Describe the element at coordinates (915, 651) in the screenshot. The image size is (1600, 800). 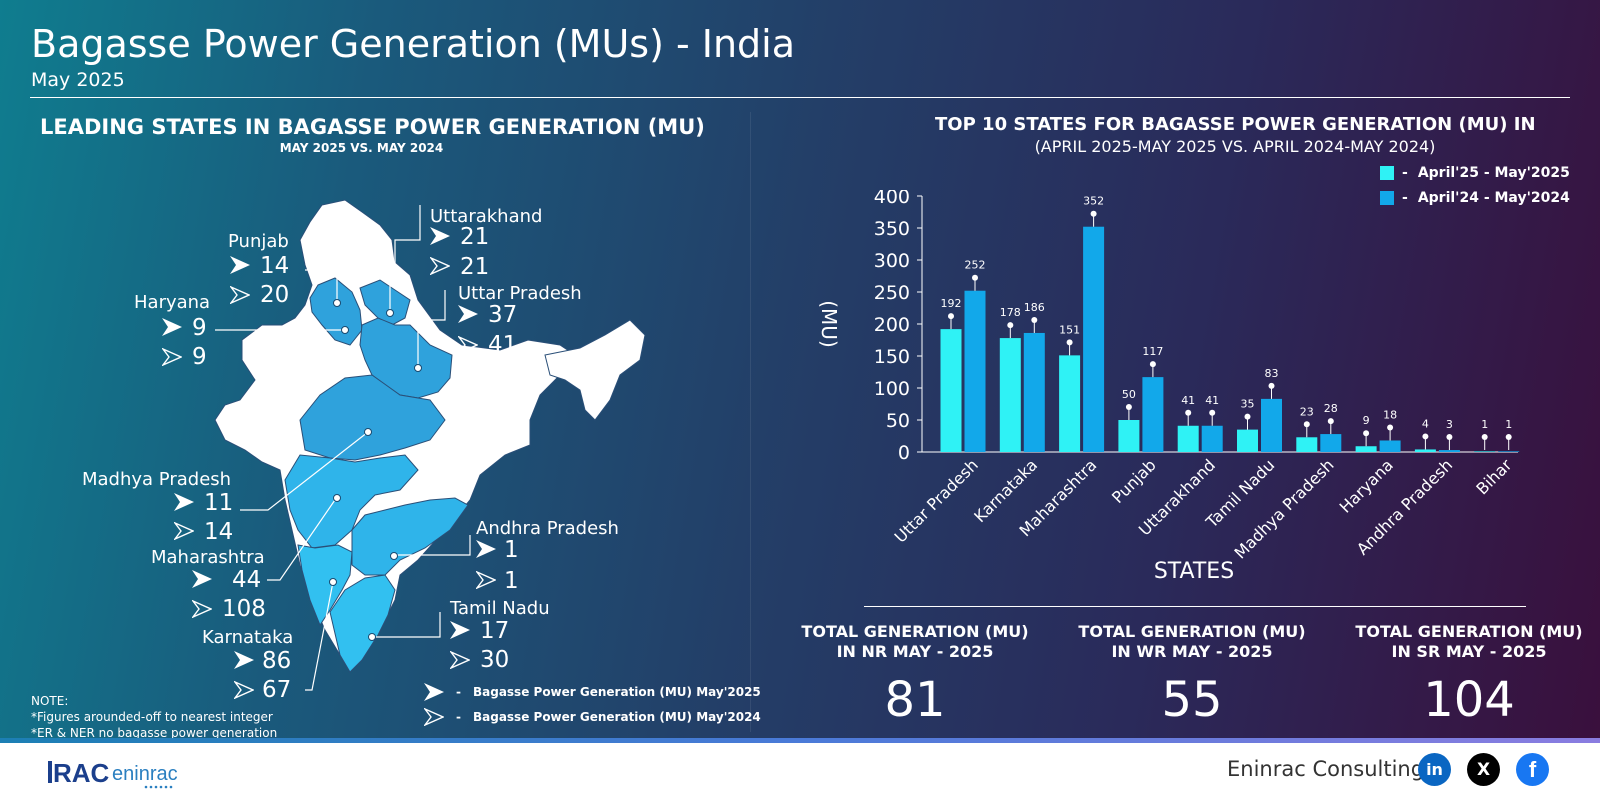
I see `total-nr-label-2: IN NR MAY - 2025` at that location.